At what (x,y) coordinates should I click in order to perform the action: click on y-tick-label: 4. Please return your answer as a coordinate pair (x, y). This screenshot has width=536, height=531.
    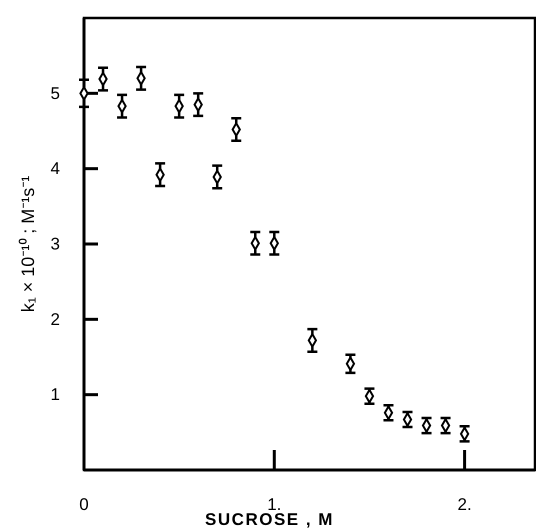
    Looking at the image, I should click on (55, 168).